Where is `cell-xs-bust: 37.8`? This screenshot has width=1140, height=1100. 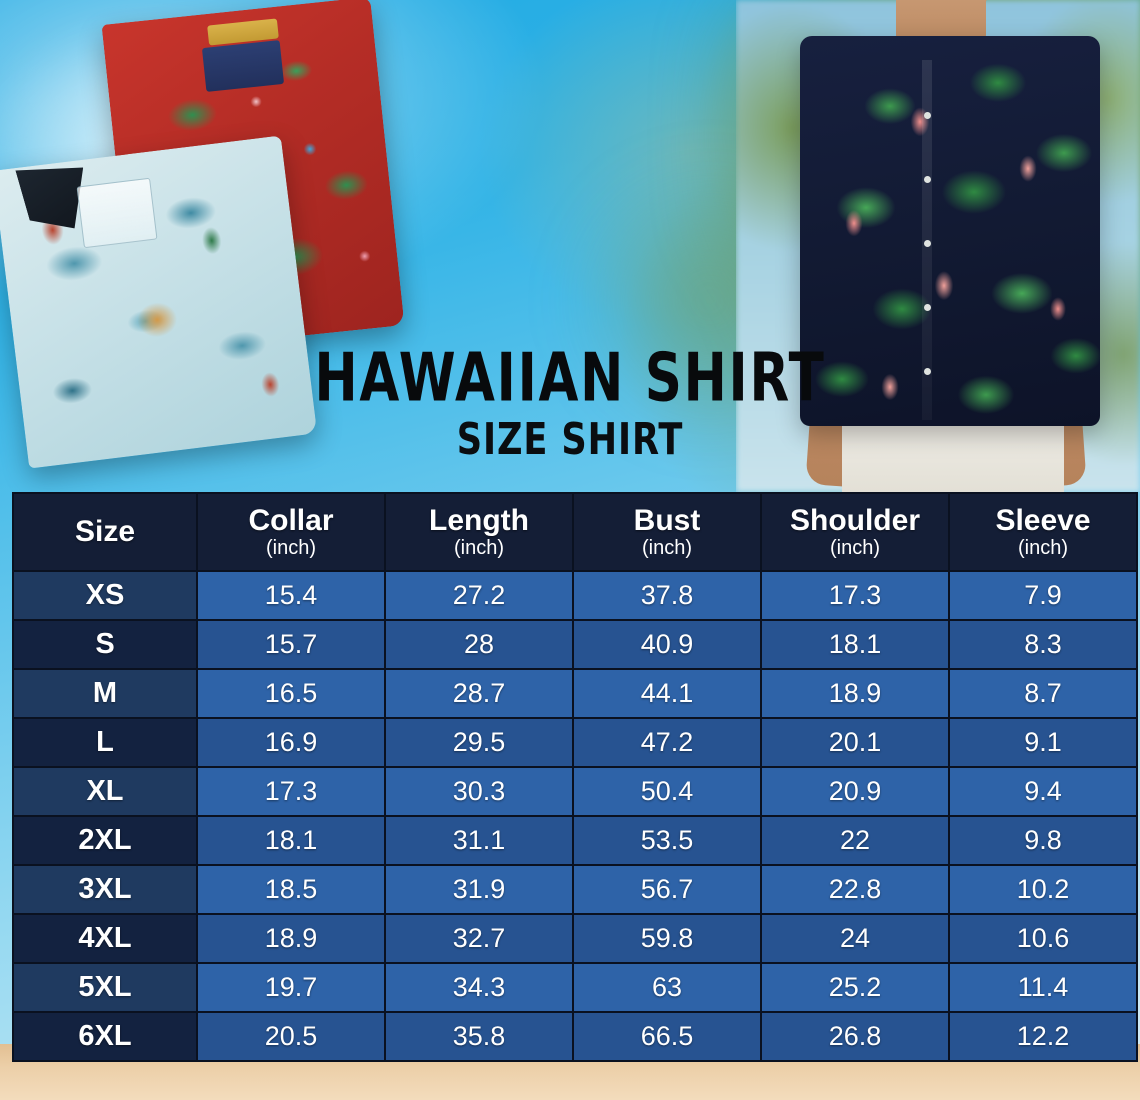 cell-xs-bust: 37.8 is located at coordinates (667, 595).